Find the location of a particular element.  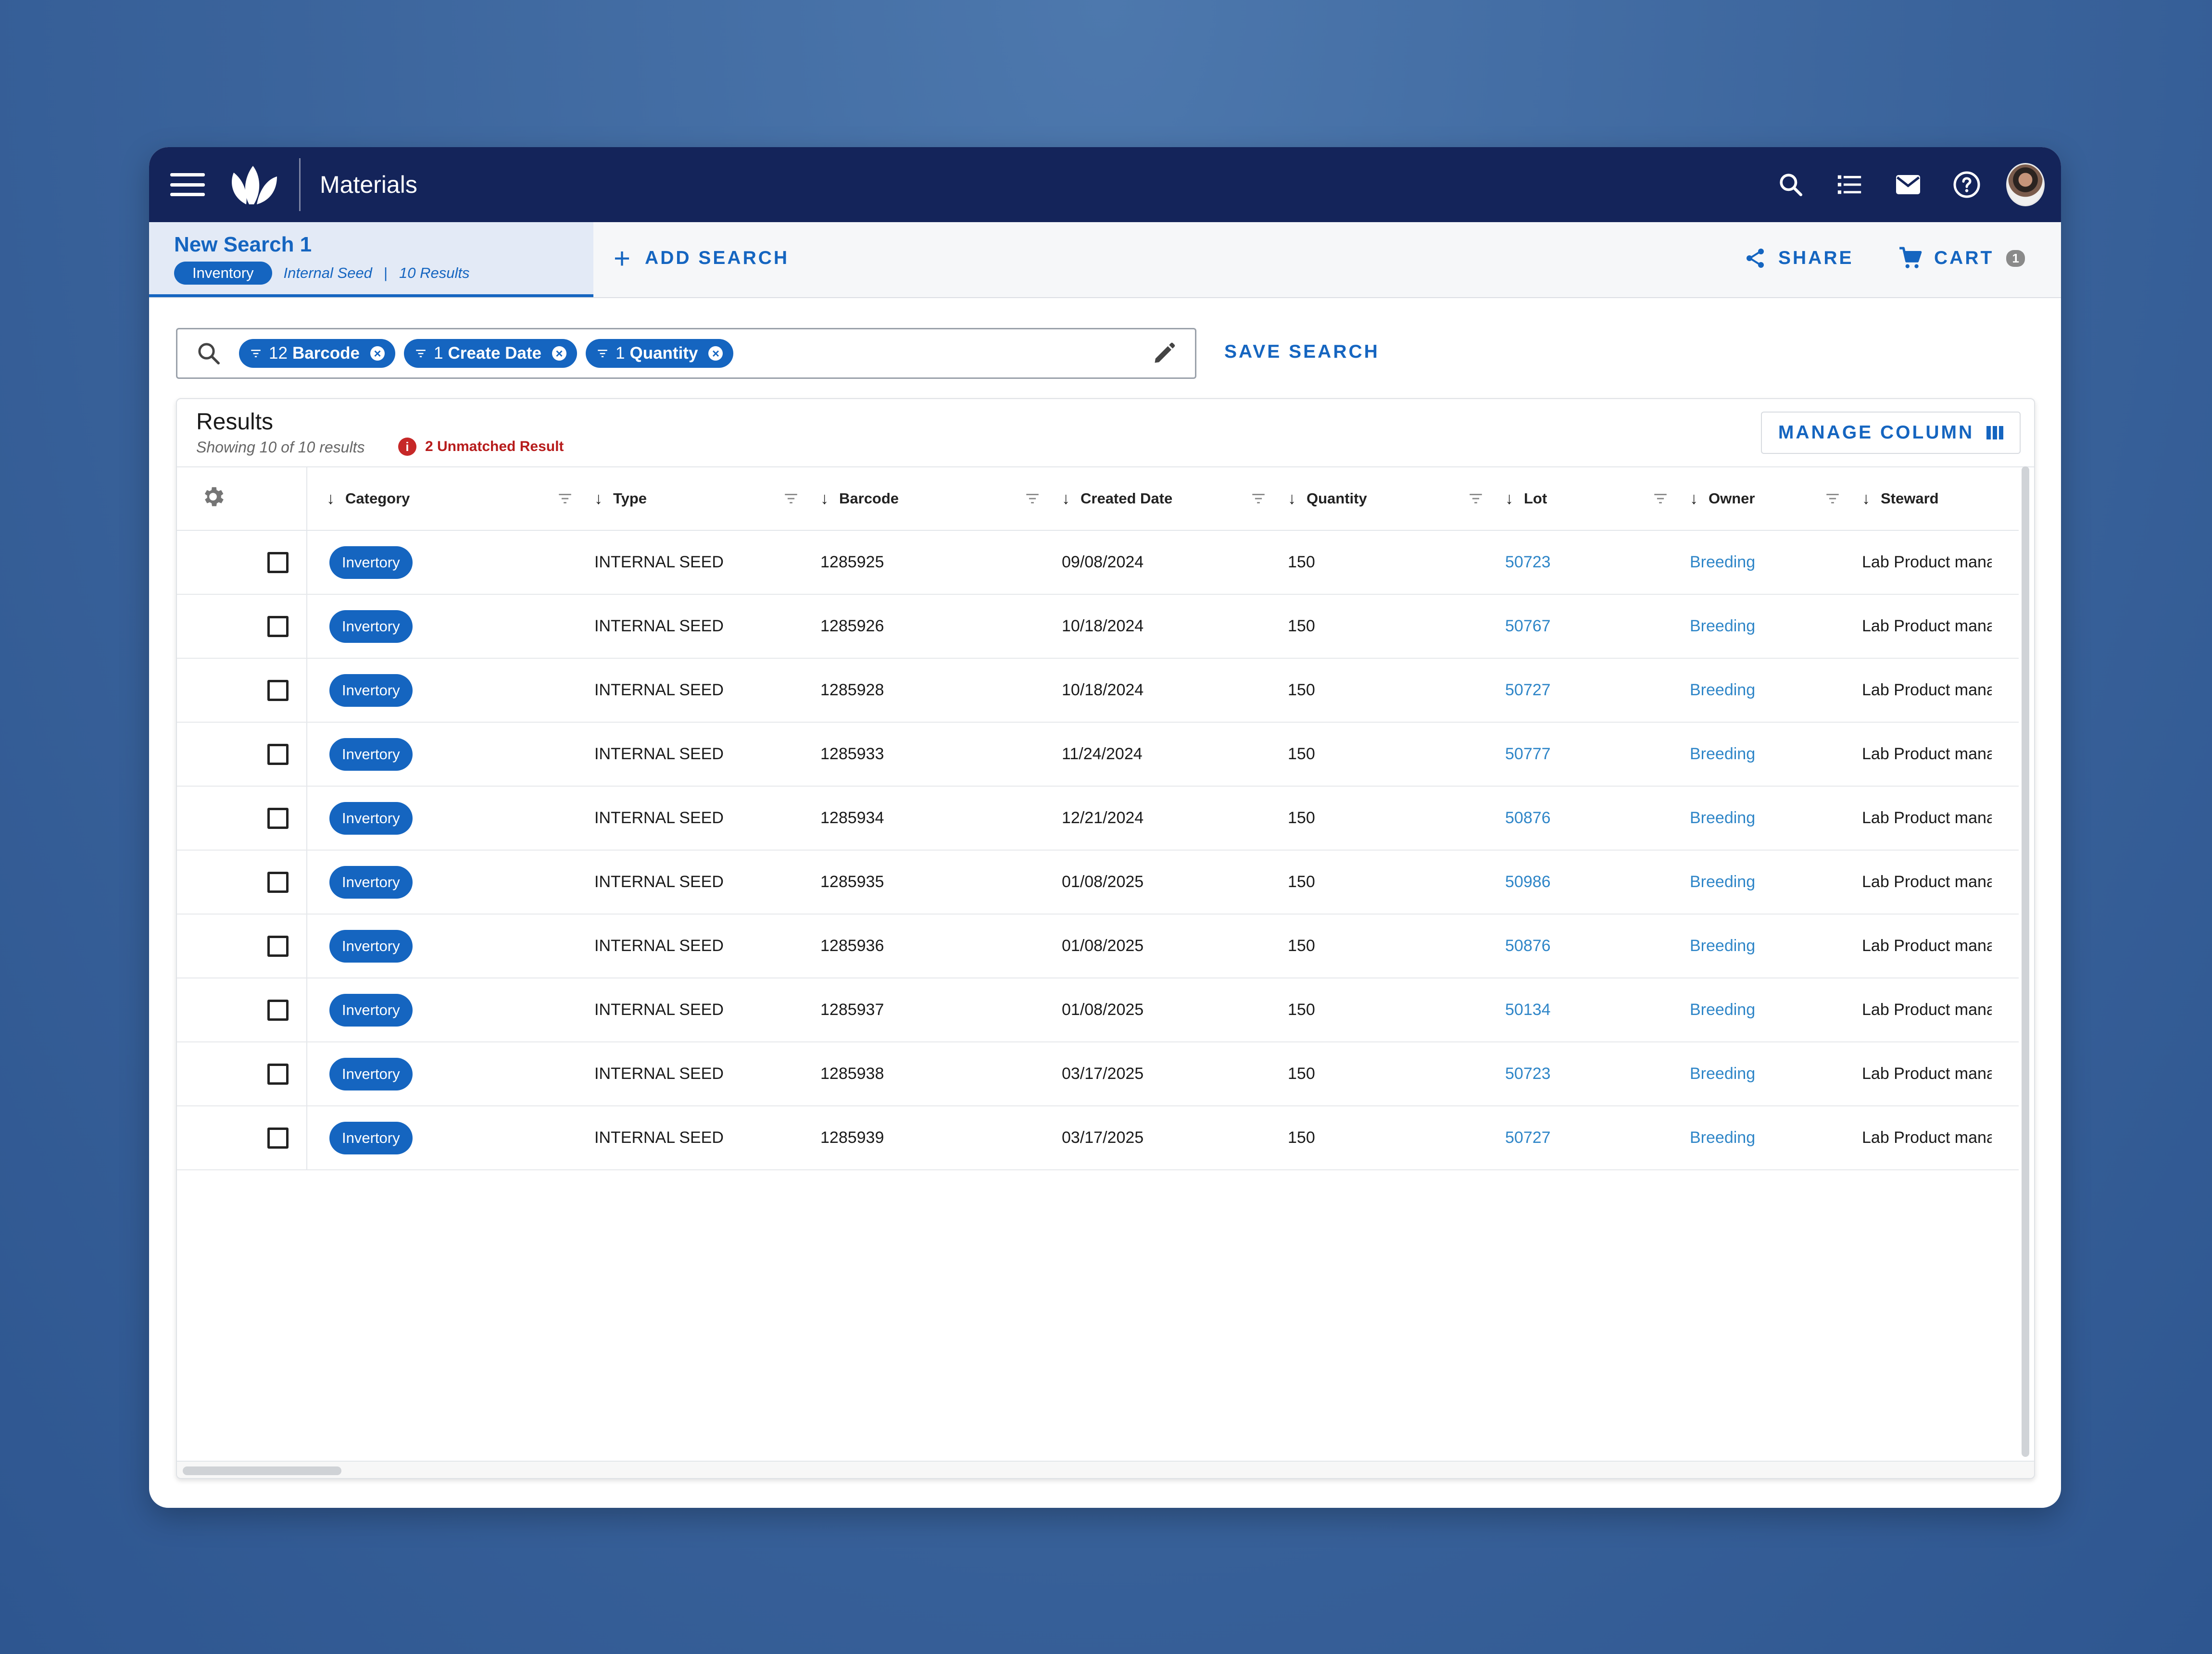

lot-cell: 50723 is located at coordinates (1598, 1074).